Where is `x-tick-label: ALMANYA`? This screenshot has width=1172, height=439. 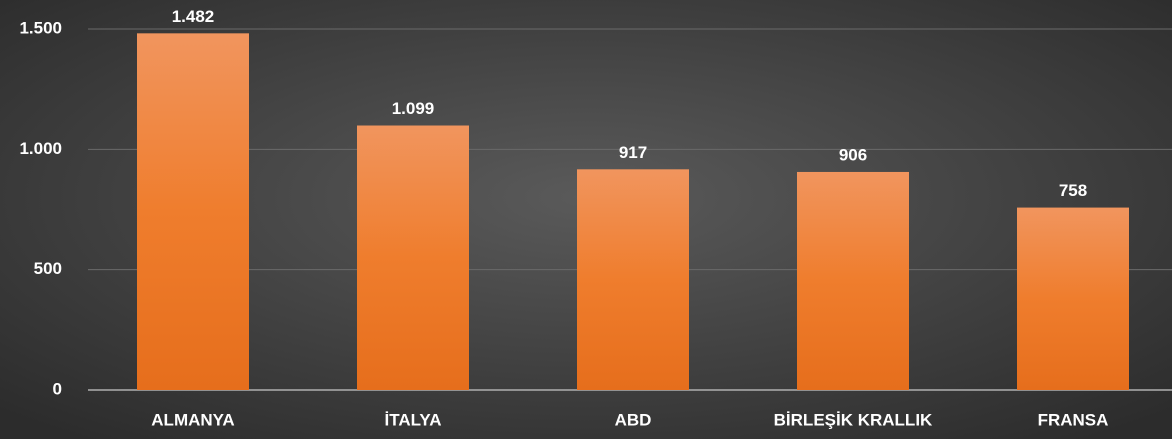 x-tick-label: ALMANYA is located at coordinates (192, 419).